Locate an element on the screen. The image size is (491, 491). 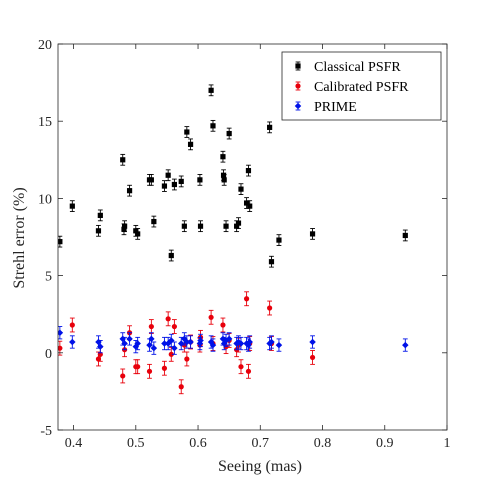
legend-label-0: Classical PSFR is located at coordinates (357, 67).